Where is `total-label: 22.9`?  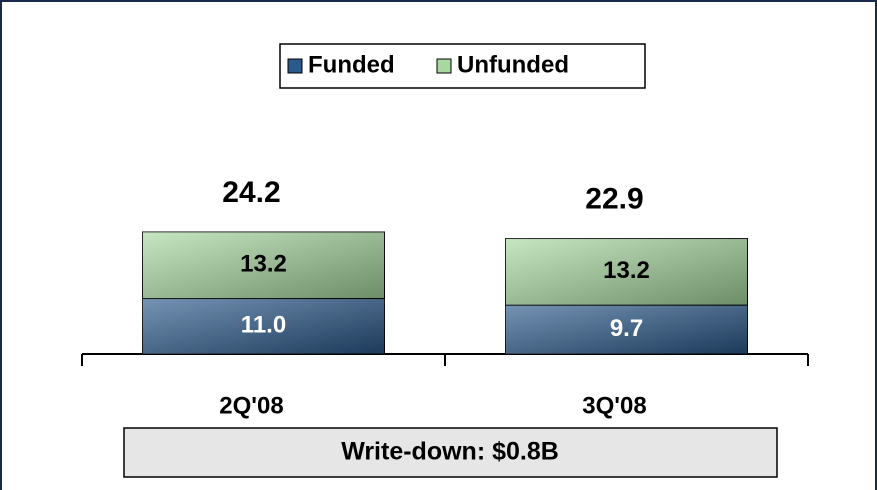 total-label: 22.9 is located at coordinates (614, 198).